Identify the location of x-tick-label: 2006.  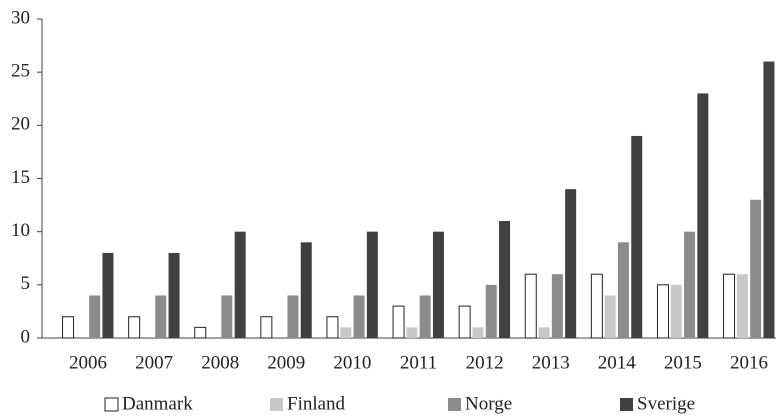
(88, 362).